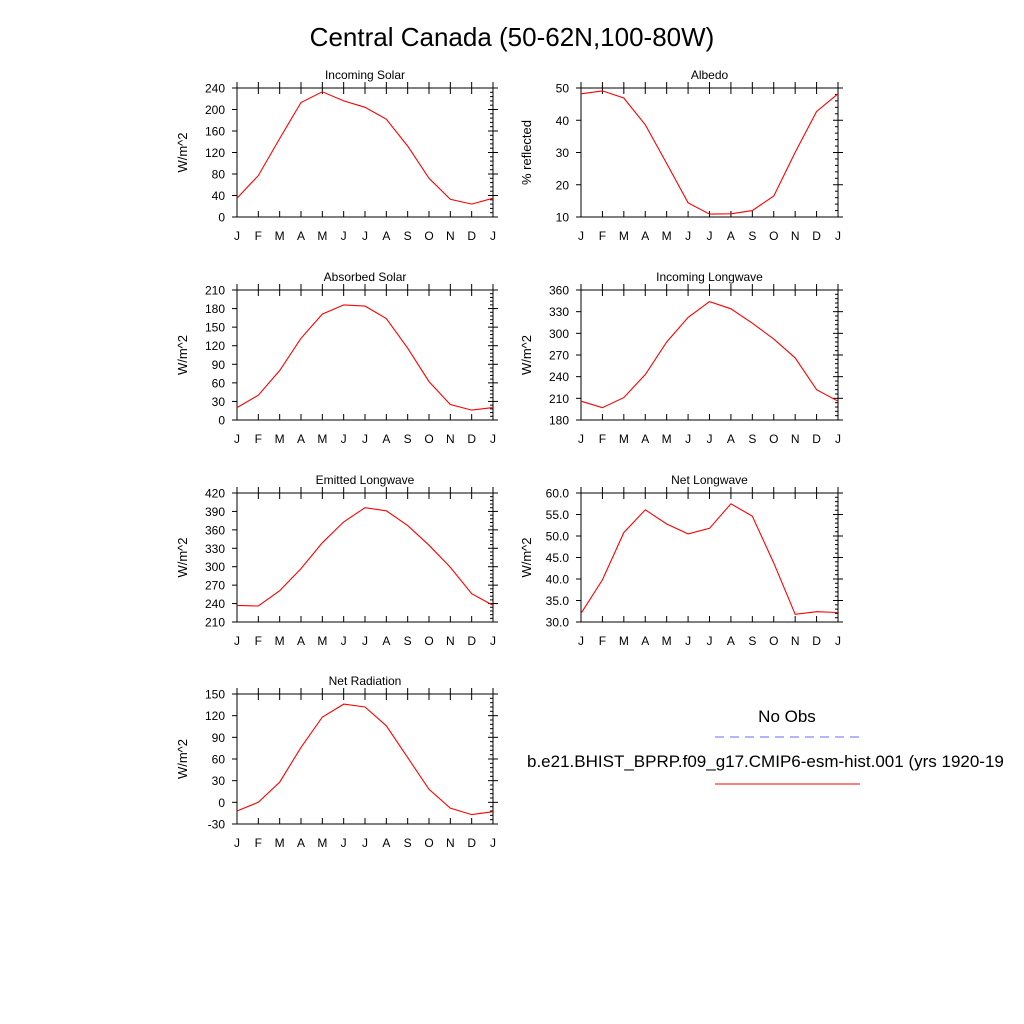 Image resolution: width=1024 pixels, height=1024 pixels. I want to click on y-tick-label: 40.0, so click(558, 580).